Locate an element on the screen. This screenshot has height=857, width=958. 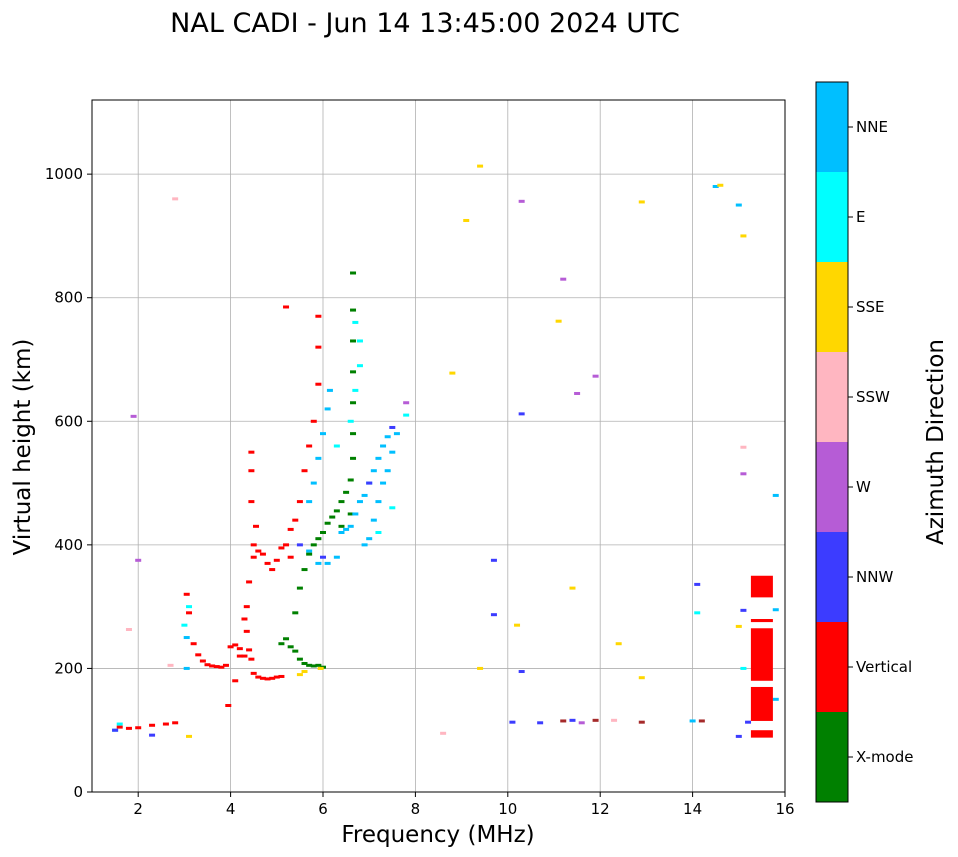
colorbar-swatch is located at coordinates (832, 577).